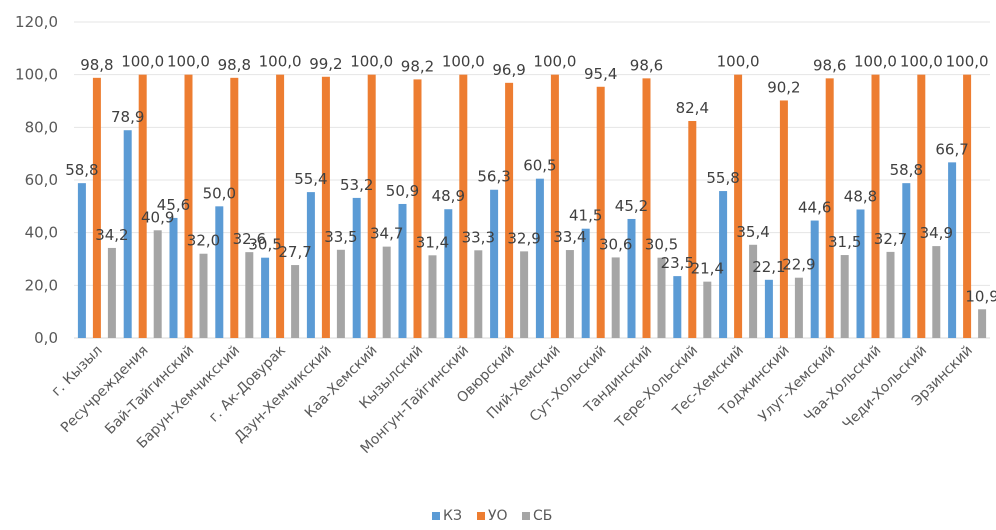  I want to click on data-label: 34,9, so click(936, 233).